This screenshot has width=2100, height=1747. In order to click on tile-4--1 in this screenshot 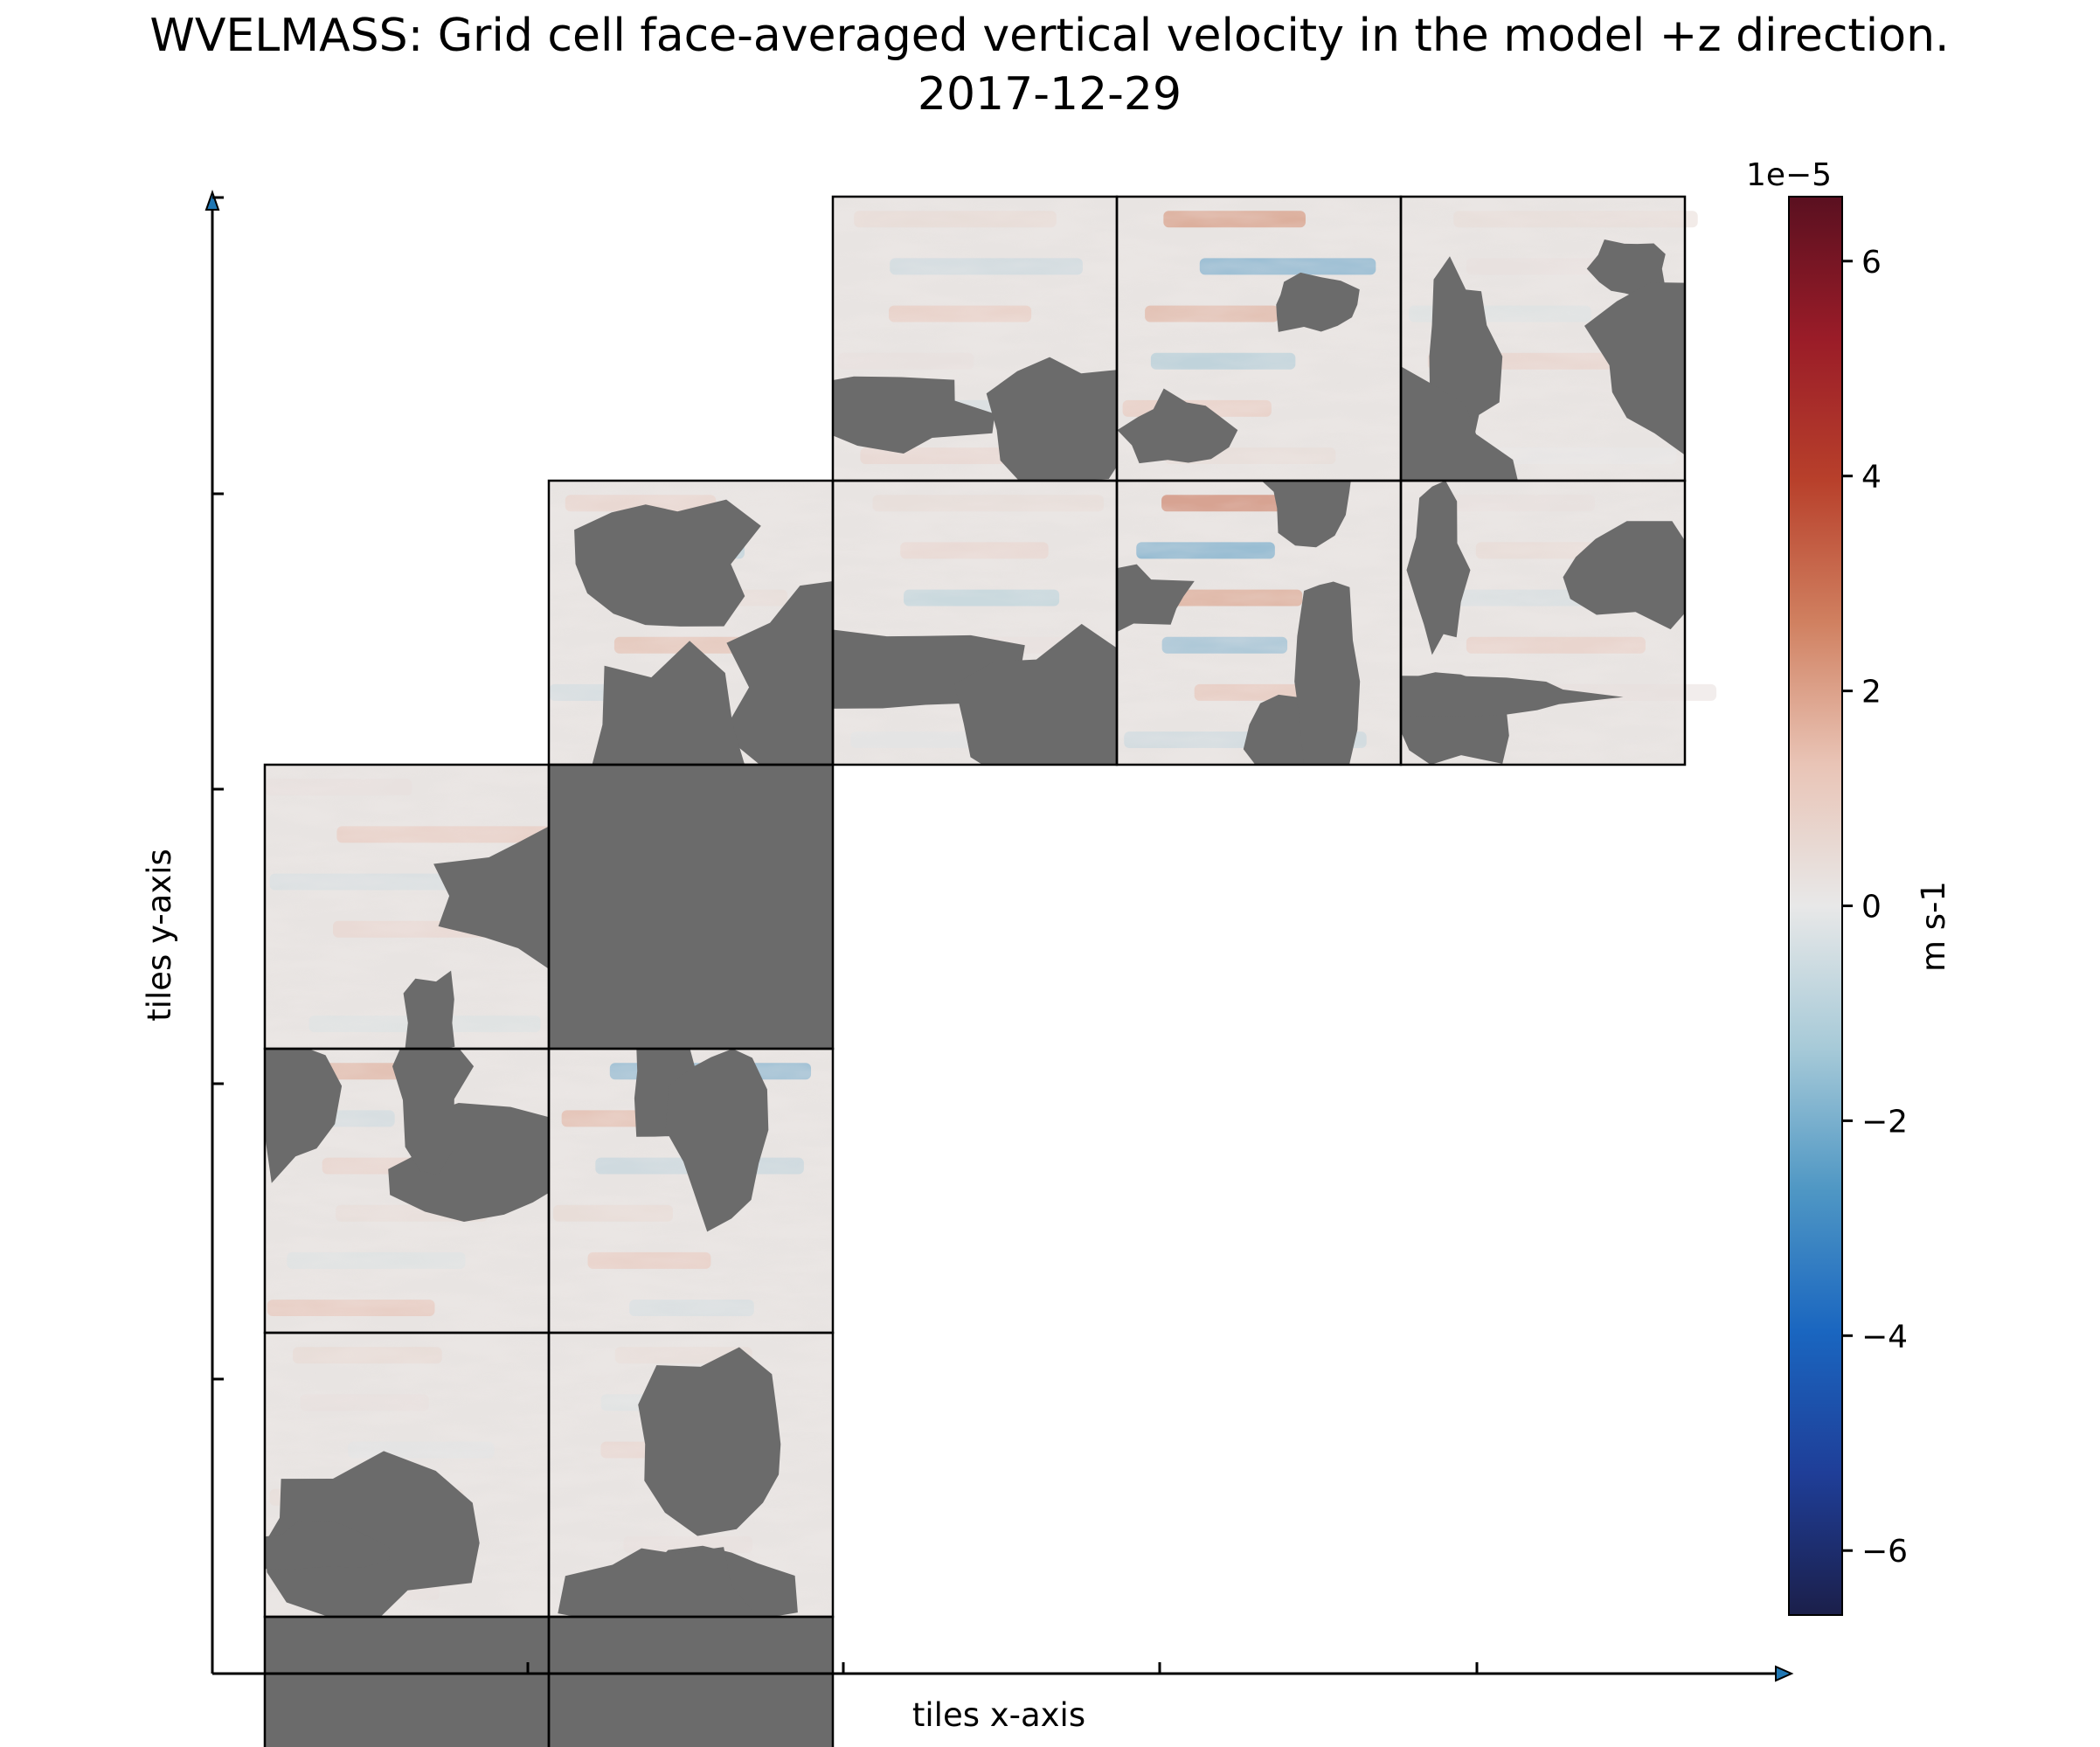, I will do `click(1559, 623)`.